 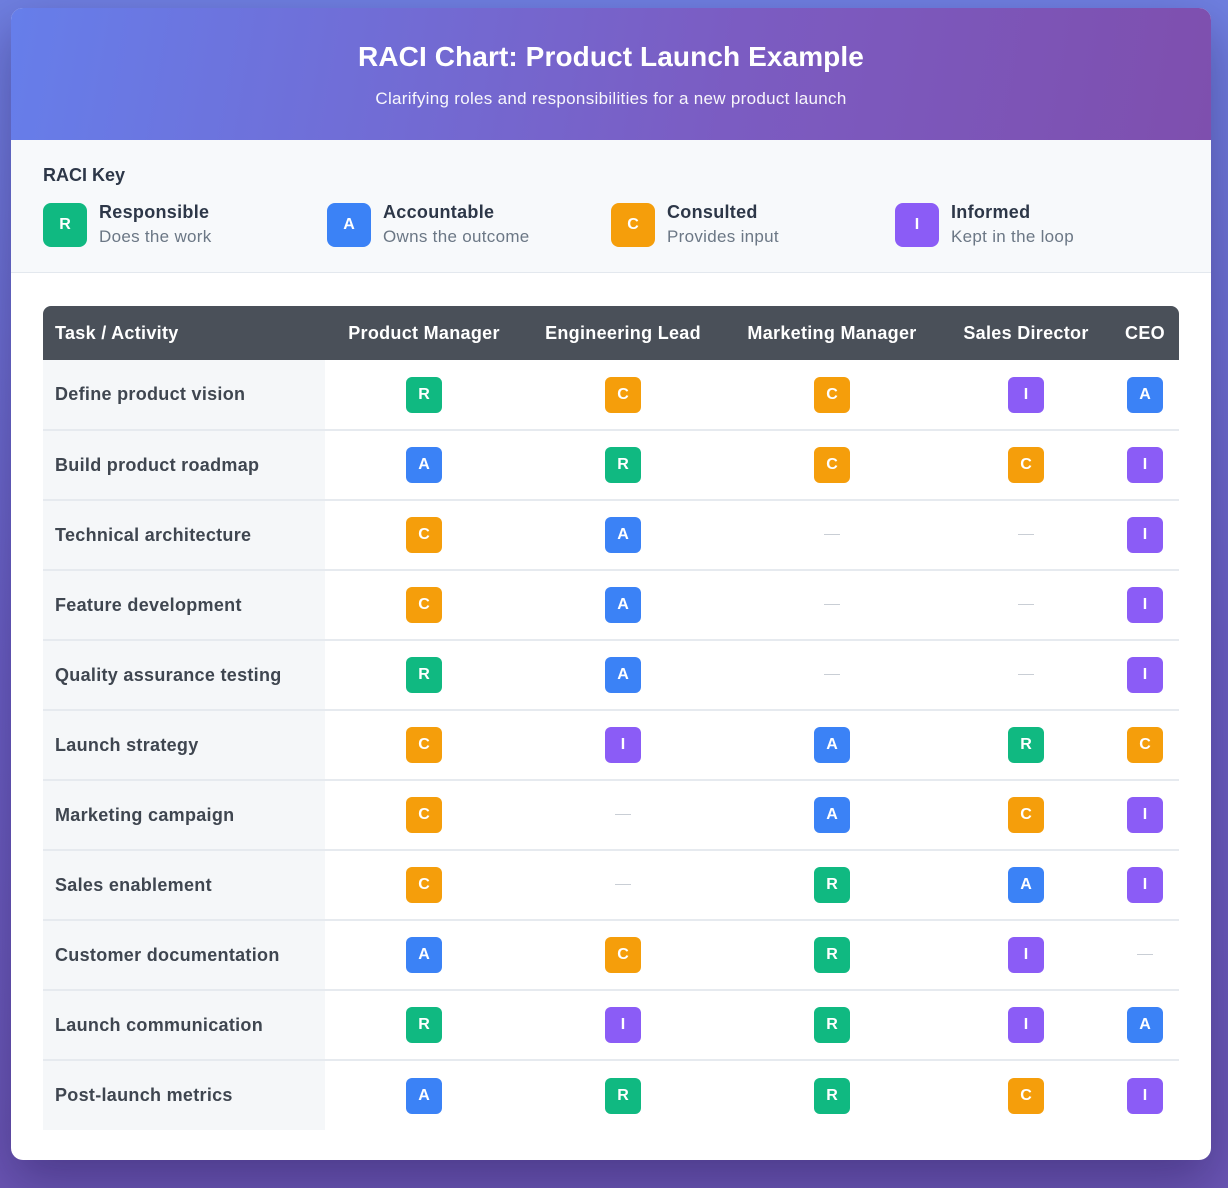 I want to click on column-header-sales-director: Sales Director, so click(x=1026, y=332).